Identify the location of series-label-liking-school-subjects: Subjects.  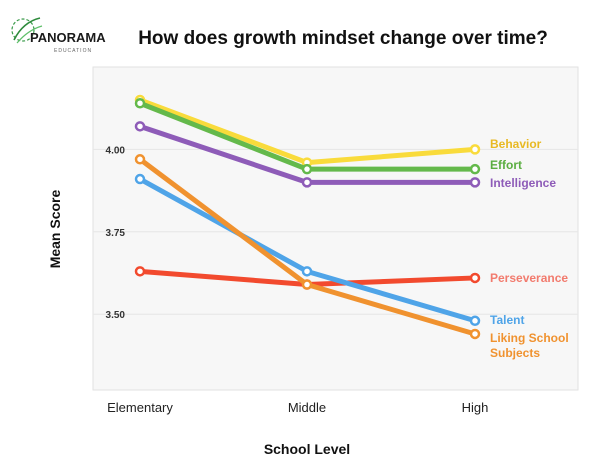
(515, 353).